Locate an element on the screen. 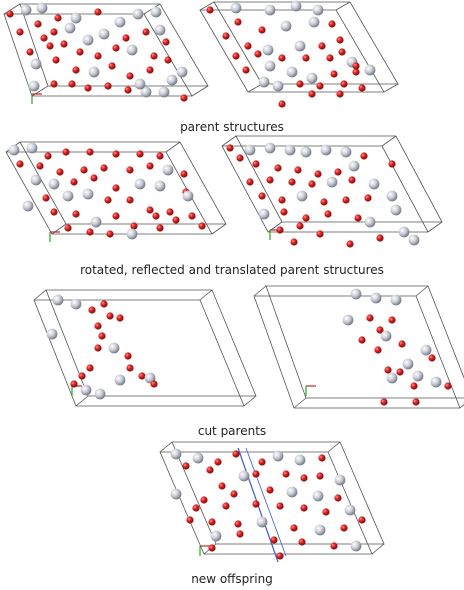  cell-front-edge is located at coordinates (139, 353).